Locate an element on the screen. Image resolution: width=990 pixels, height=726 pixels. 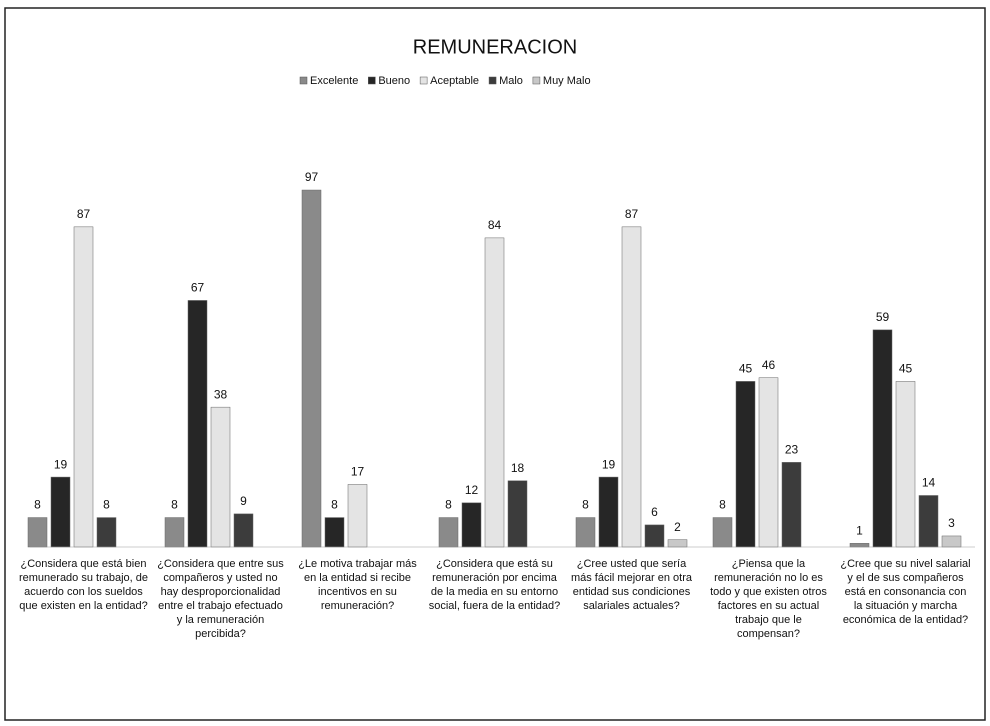
data-label: 59 is located at coordinates (883, 317).